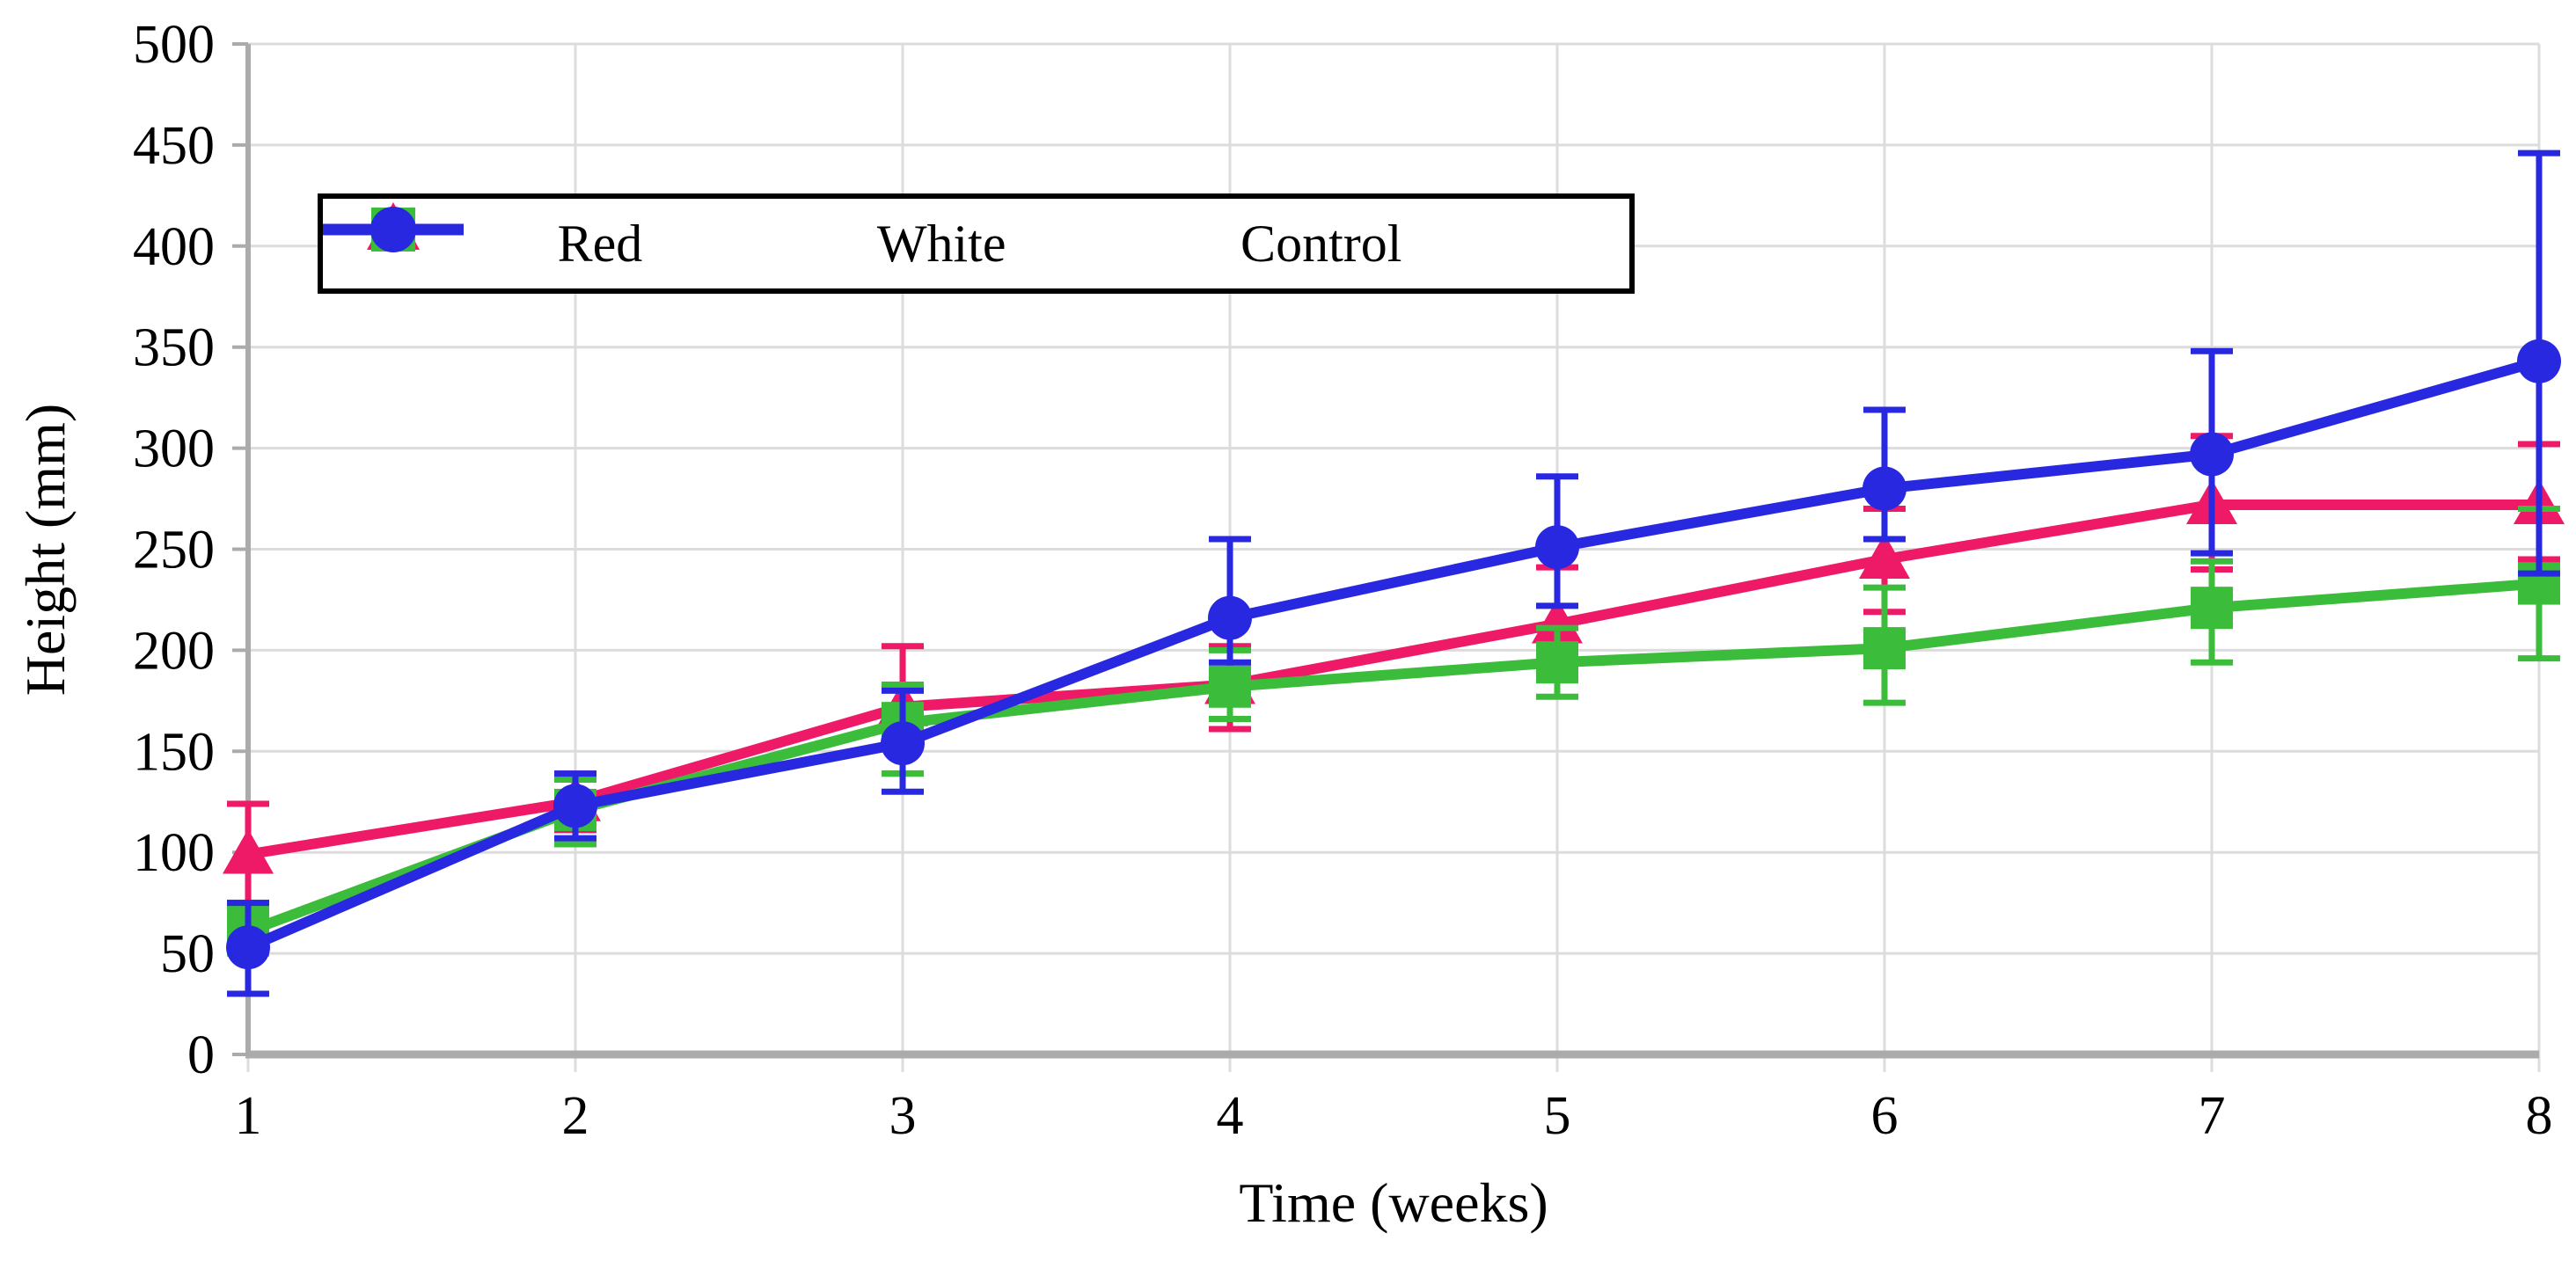  I want to click on legend: Red White Control, so click(976, 243).